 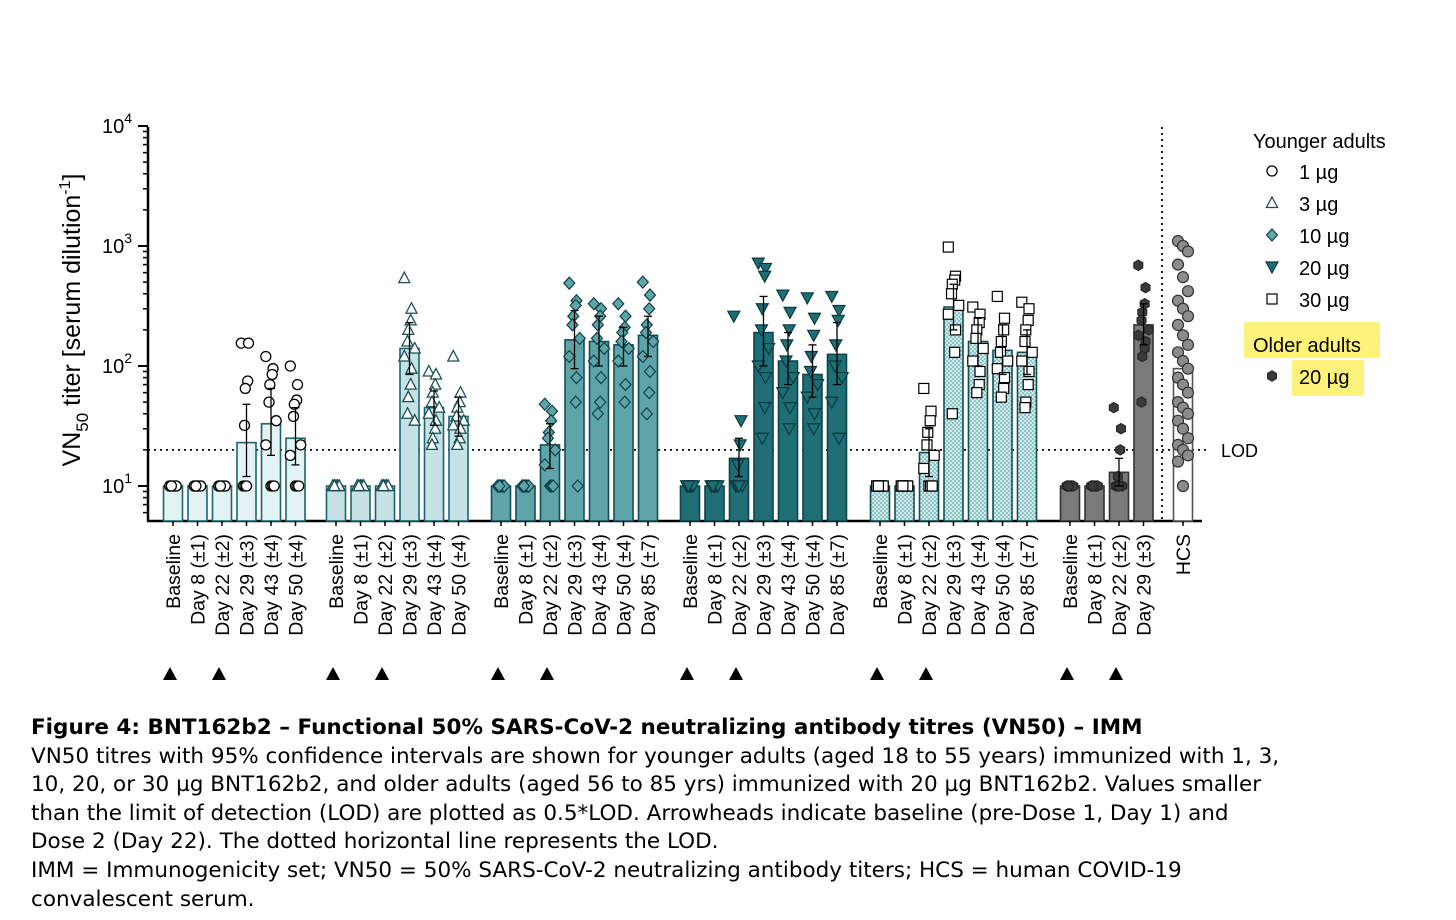 I want to click on x-tick-label: Day 85 (±7), so click(x=838, y=585).